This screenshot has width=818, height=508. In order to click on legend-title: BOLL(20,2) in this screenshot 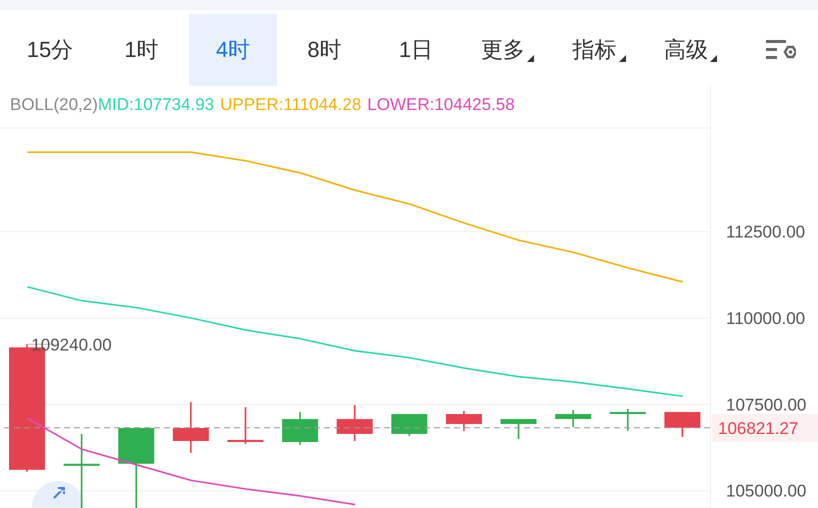, I will do `click(54, 105)`.